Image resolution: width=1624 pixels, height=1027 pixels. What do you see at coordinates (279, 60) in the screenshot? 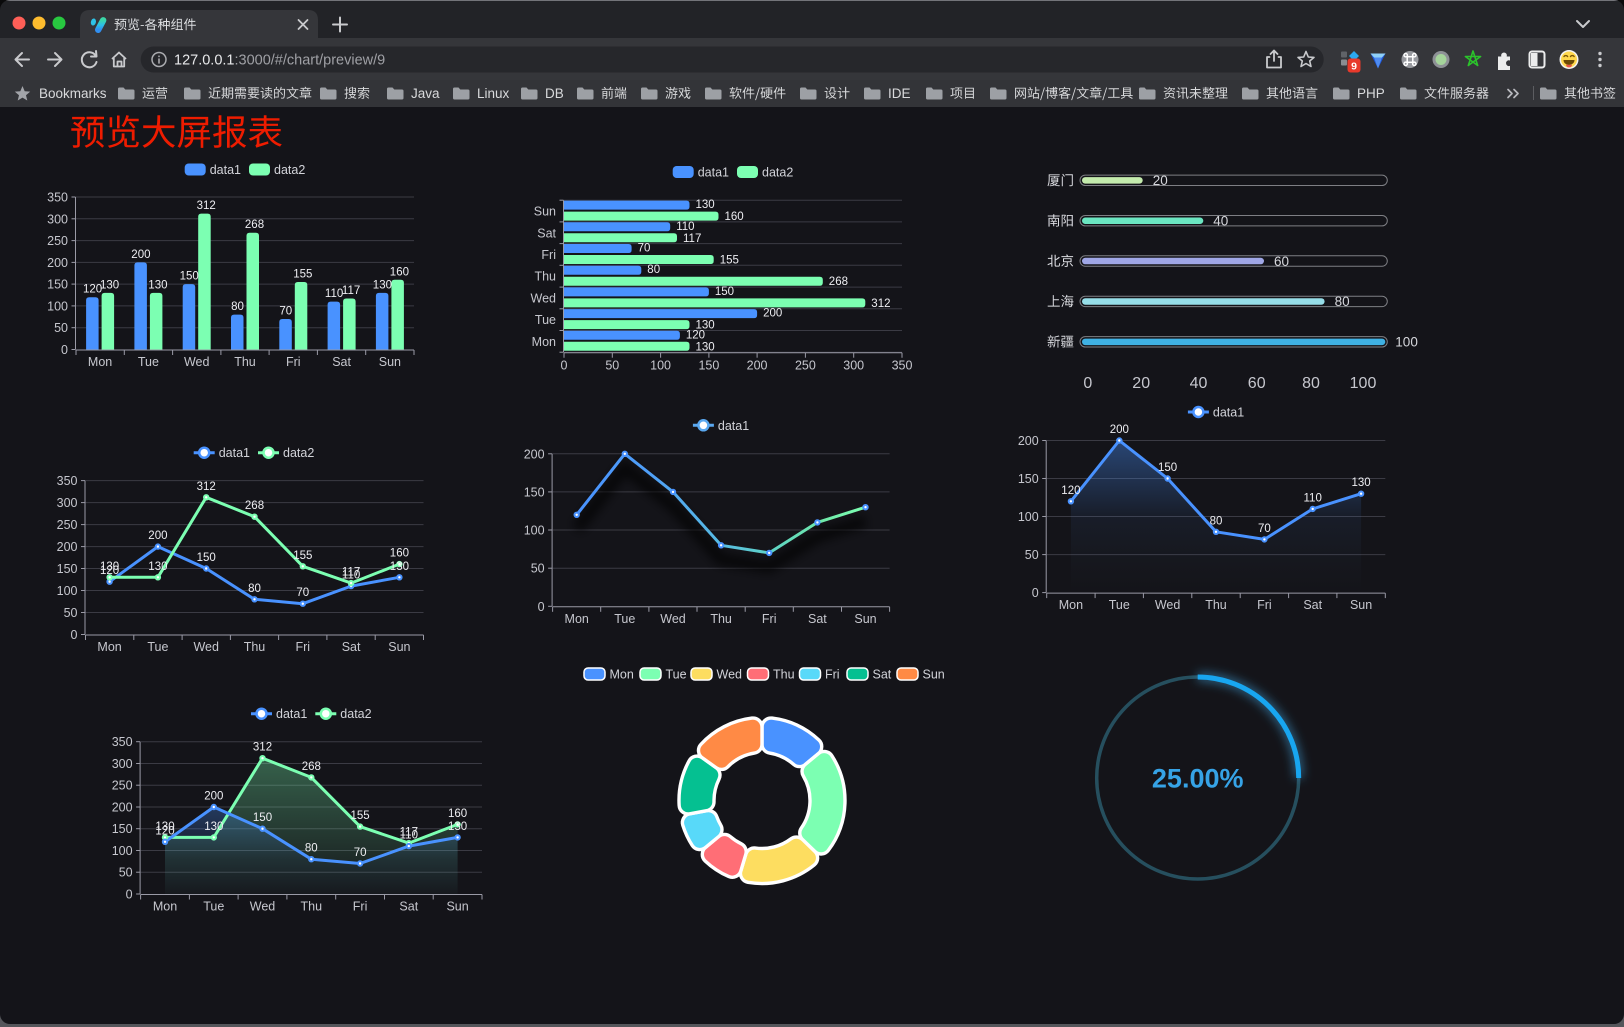
I see `svg-text:127.0.0.1:3000/#/chart/preview: 127.0.0.1:3000/#/chart/preview/9` at bounding box center [279, 60].